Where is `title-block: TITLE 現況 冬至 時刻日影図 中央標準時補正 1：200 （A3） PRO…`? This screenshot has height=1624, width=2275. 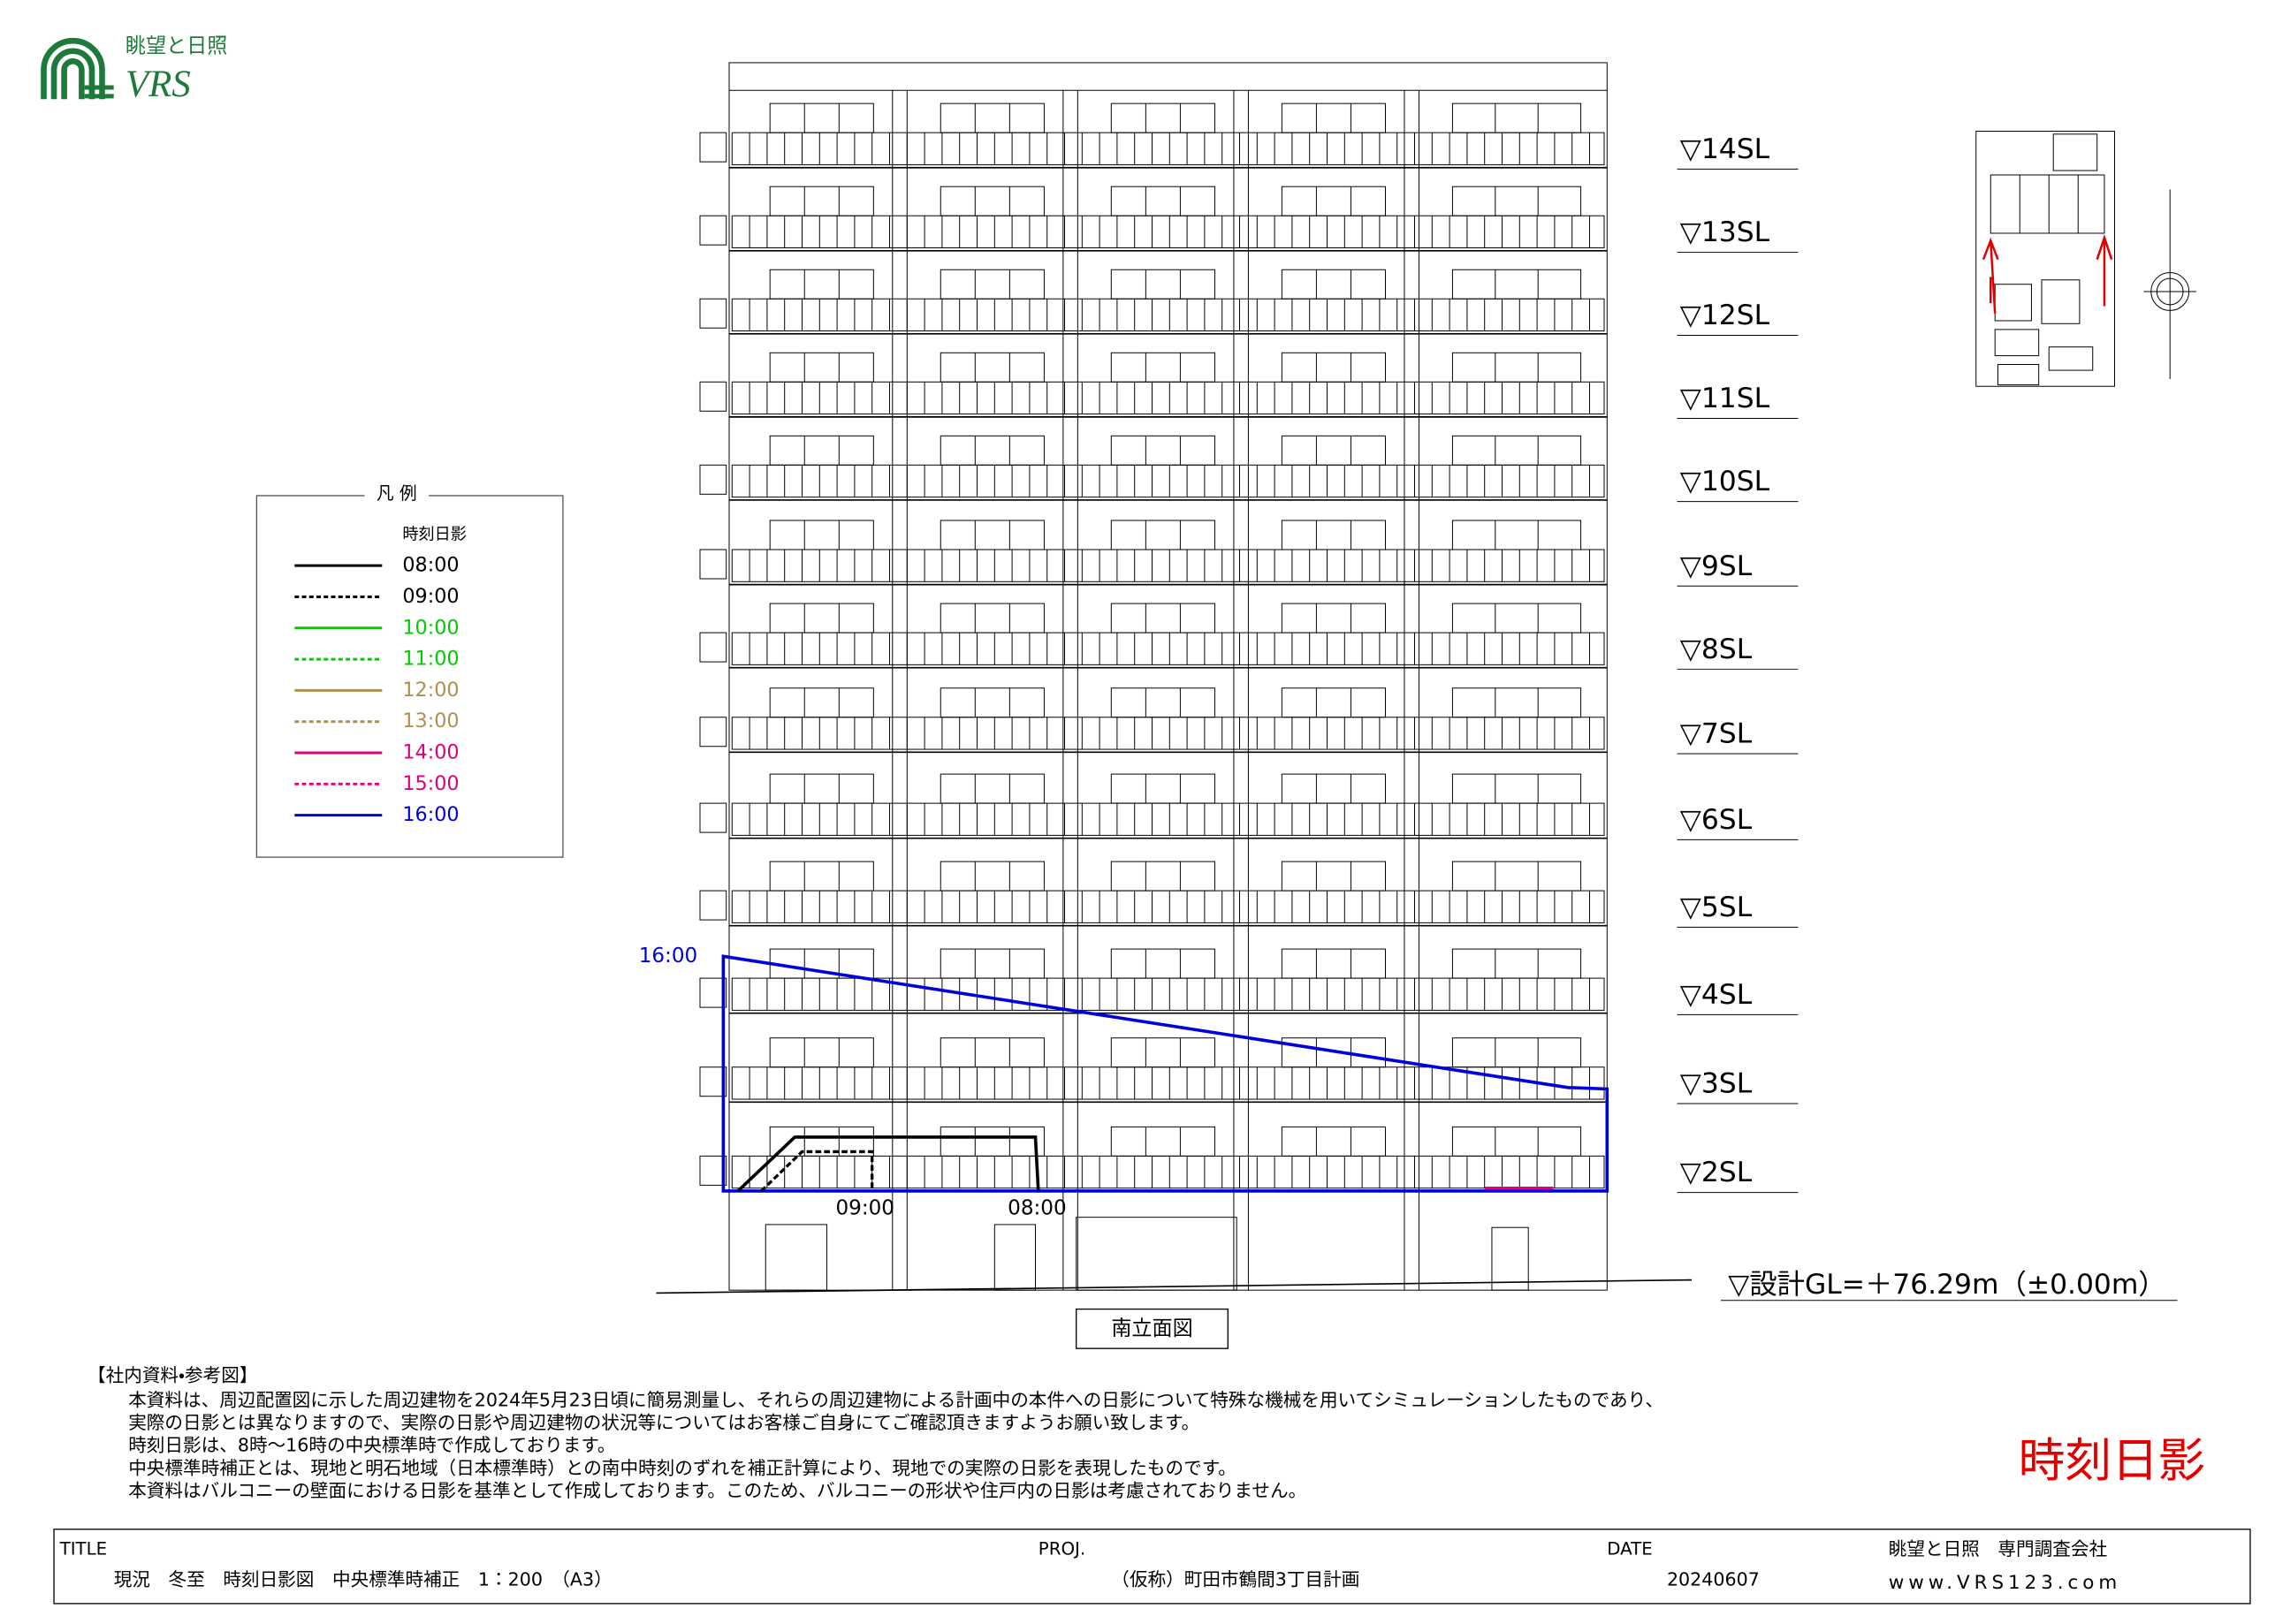
title-block: TITLE 現況 冬至 時刻日影図 中央標準時補正 1：200 （A3） PRO… is located at coordinates (1152, 1567).